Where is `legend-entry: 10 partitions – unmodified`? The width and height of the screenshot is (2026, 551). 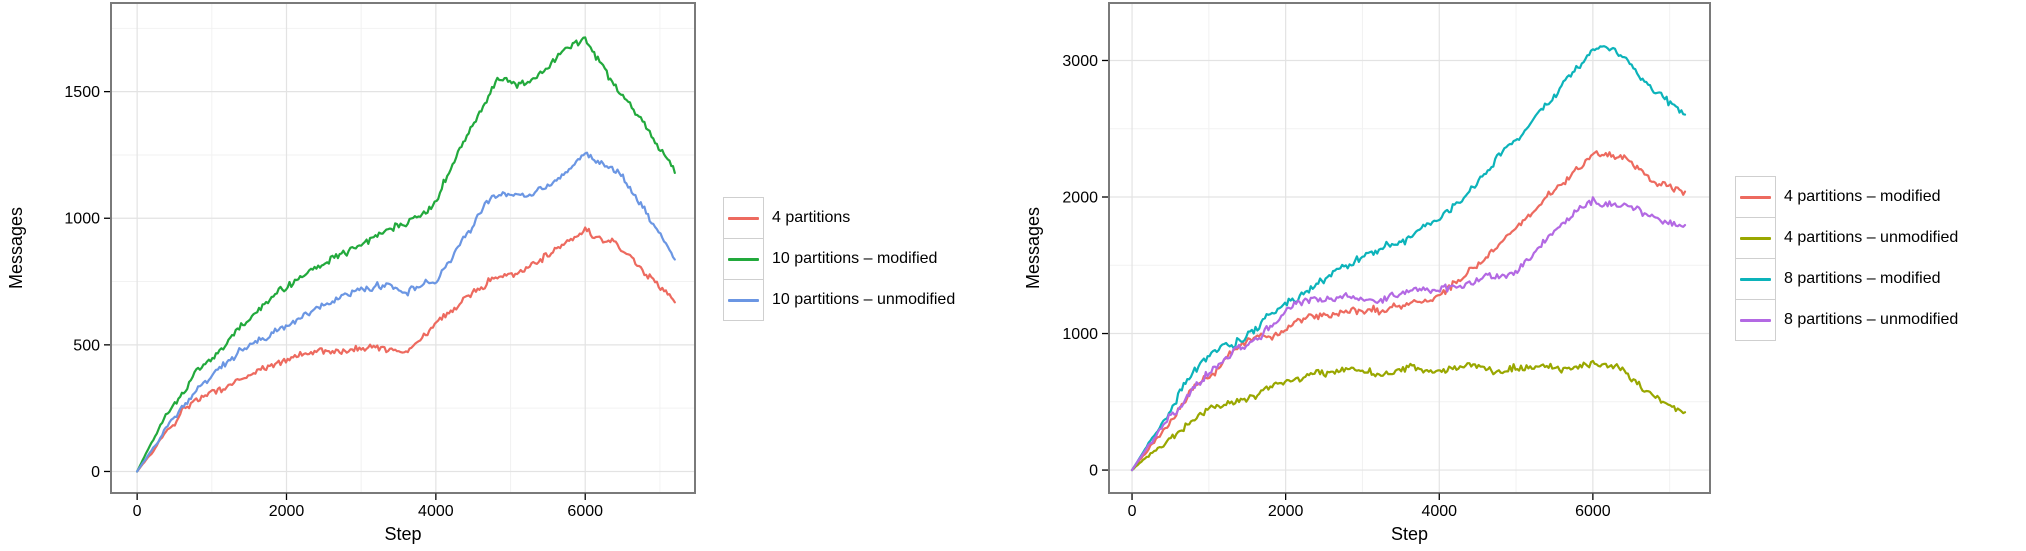 legend-entry: 10 partitions – unmodified is located at coordinates (839, 300).